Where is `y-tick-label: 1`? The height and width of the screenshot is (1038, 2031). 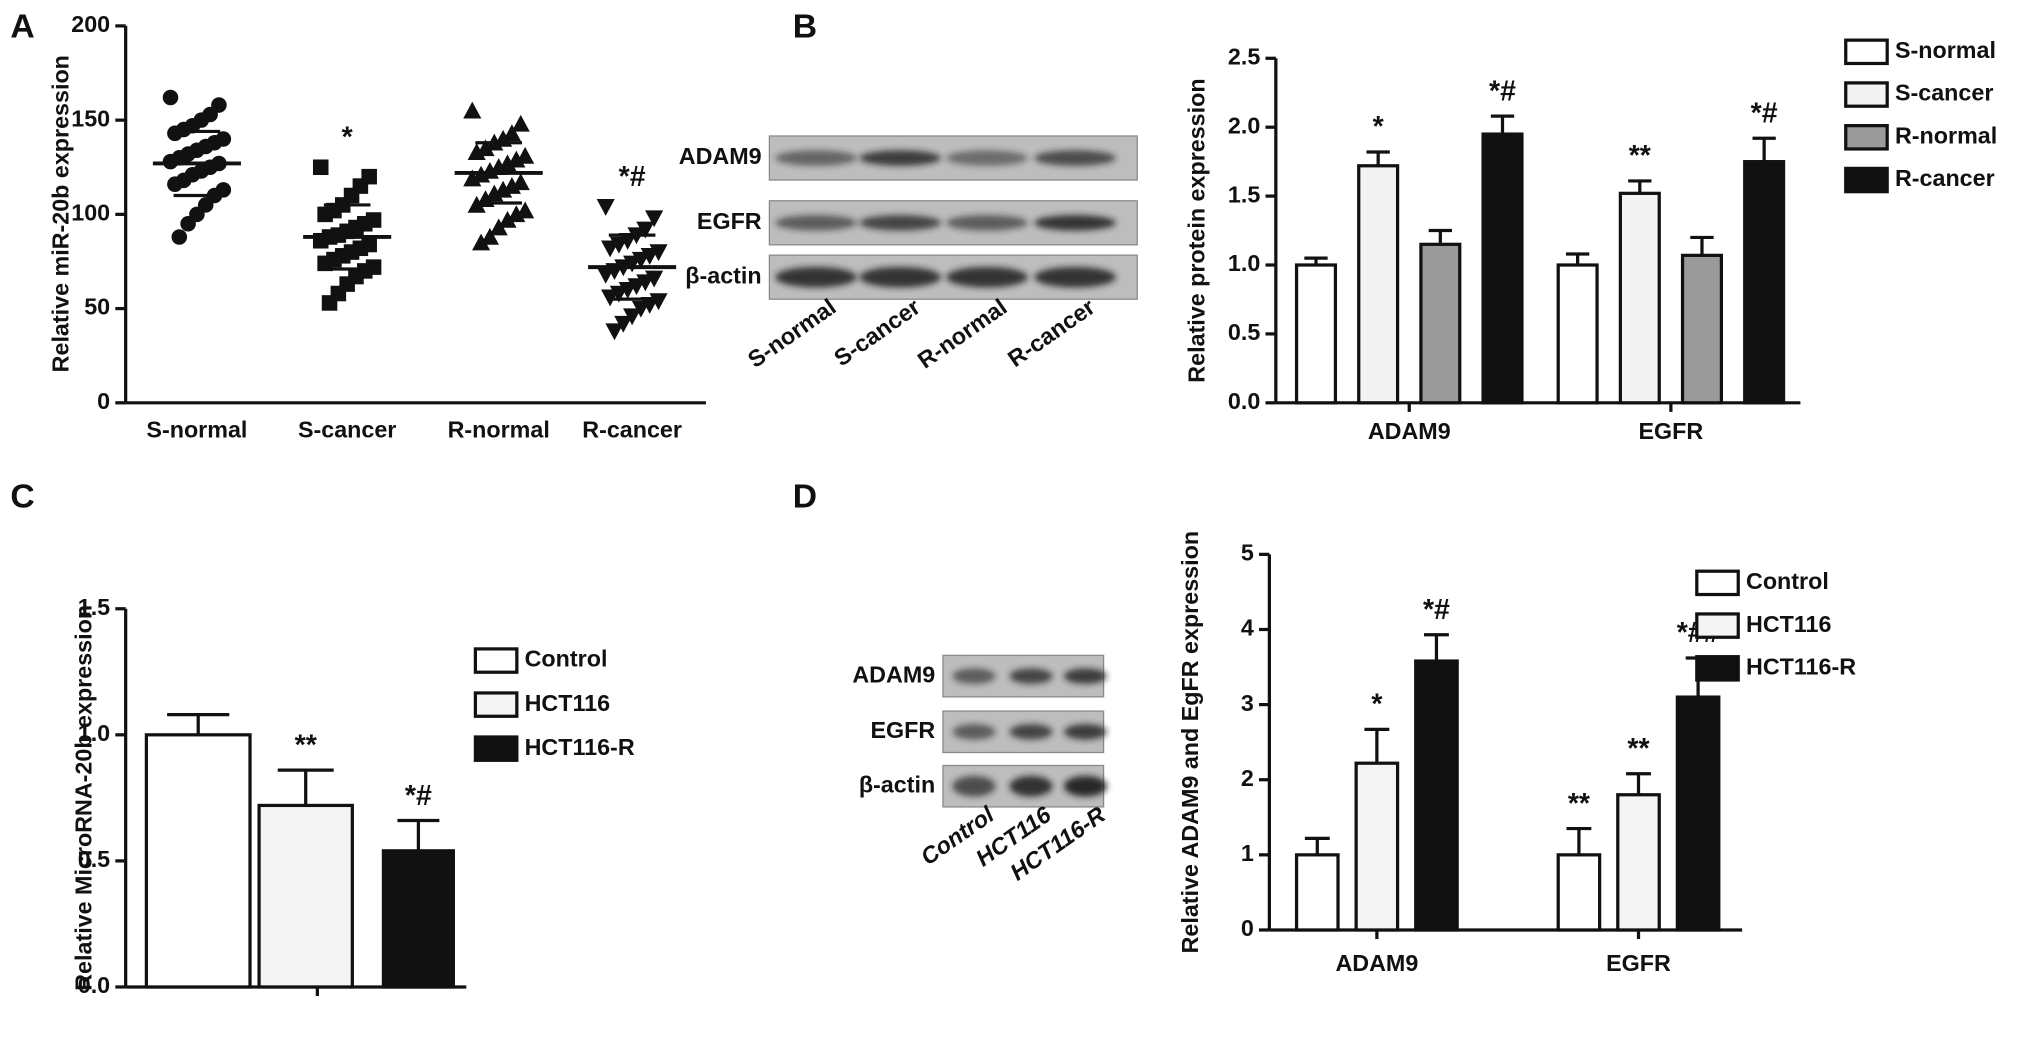 y-tick-label: 1 is located at coordinates (1247, 853).